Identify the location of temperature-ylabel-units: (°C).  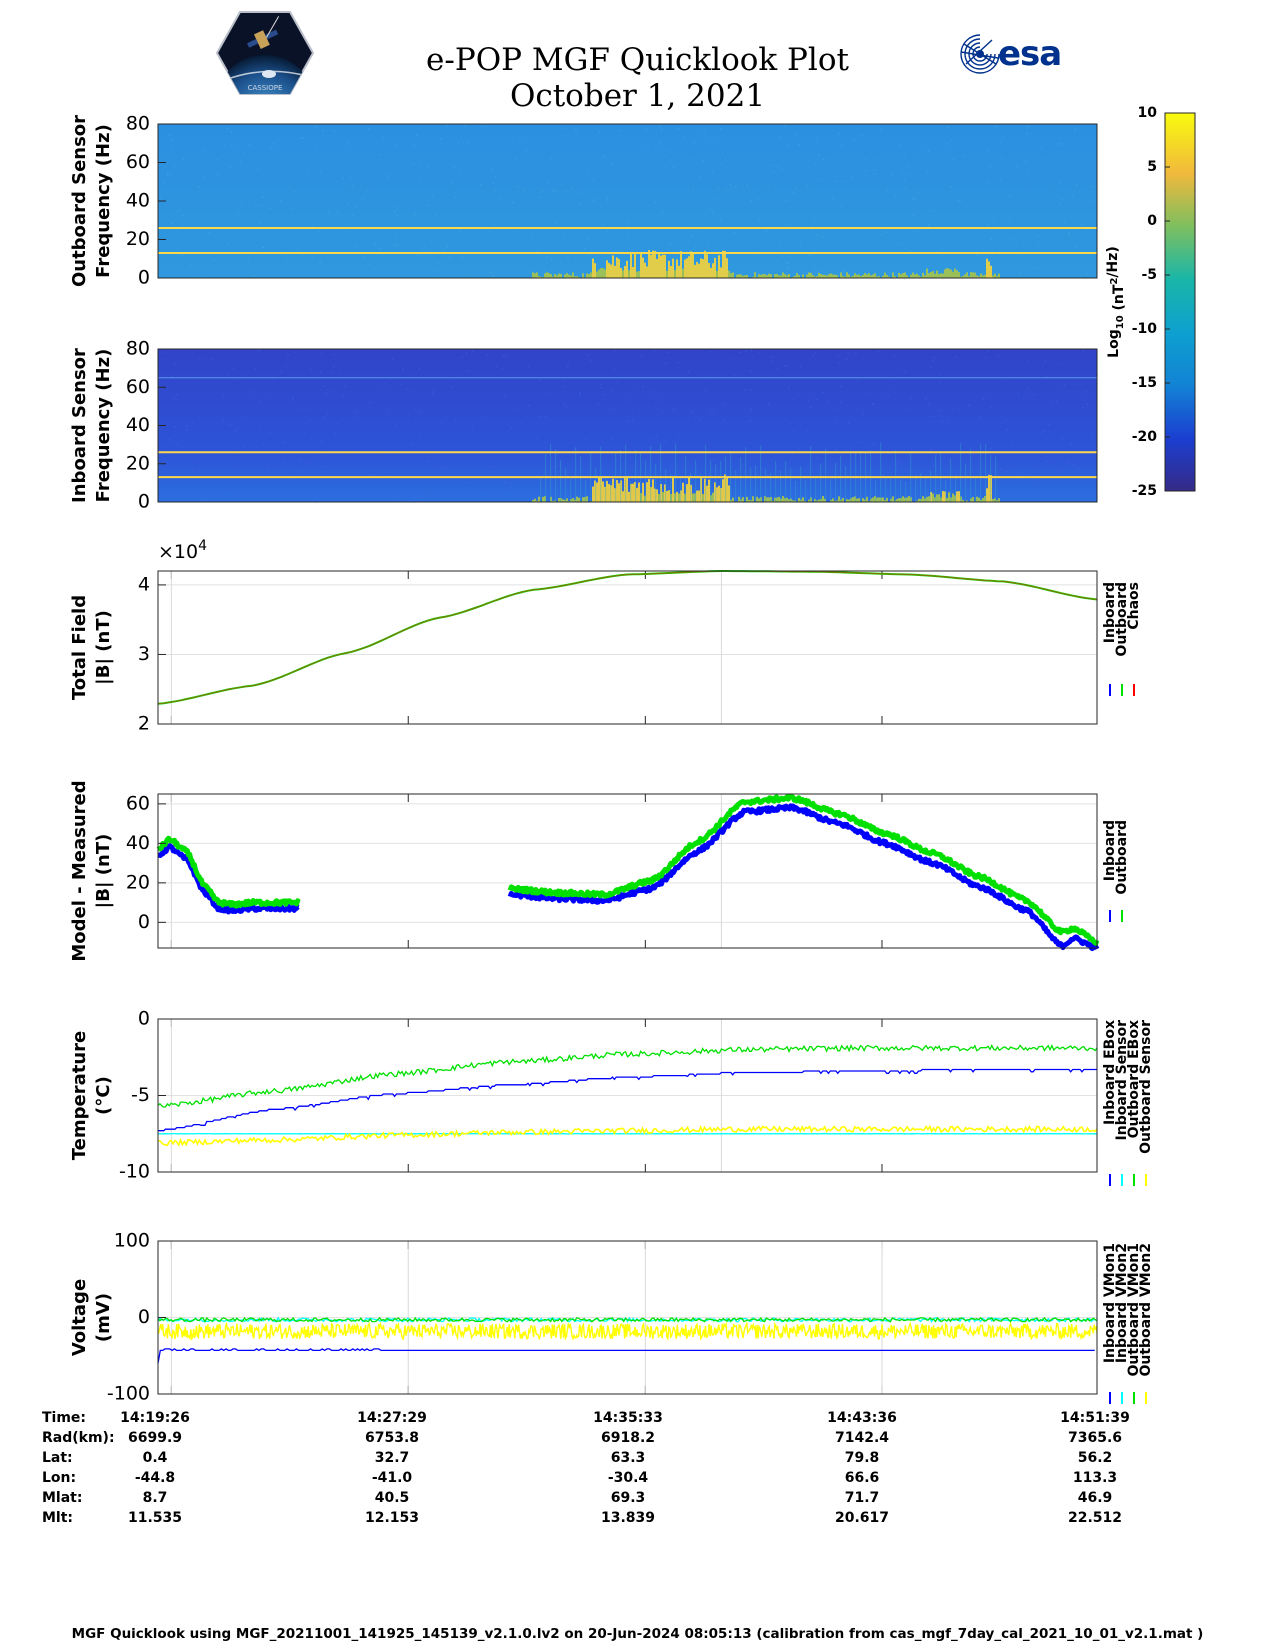
(103, 1095).